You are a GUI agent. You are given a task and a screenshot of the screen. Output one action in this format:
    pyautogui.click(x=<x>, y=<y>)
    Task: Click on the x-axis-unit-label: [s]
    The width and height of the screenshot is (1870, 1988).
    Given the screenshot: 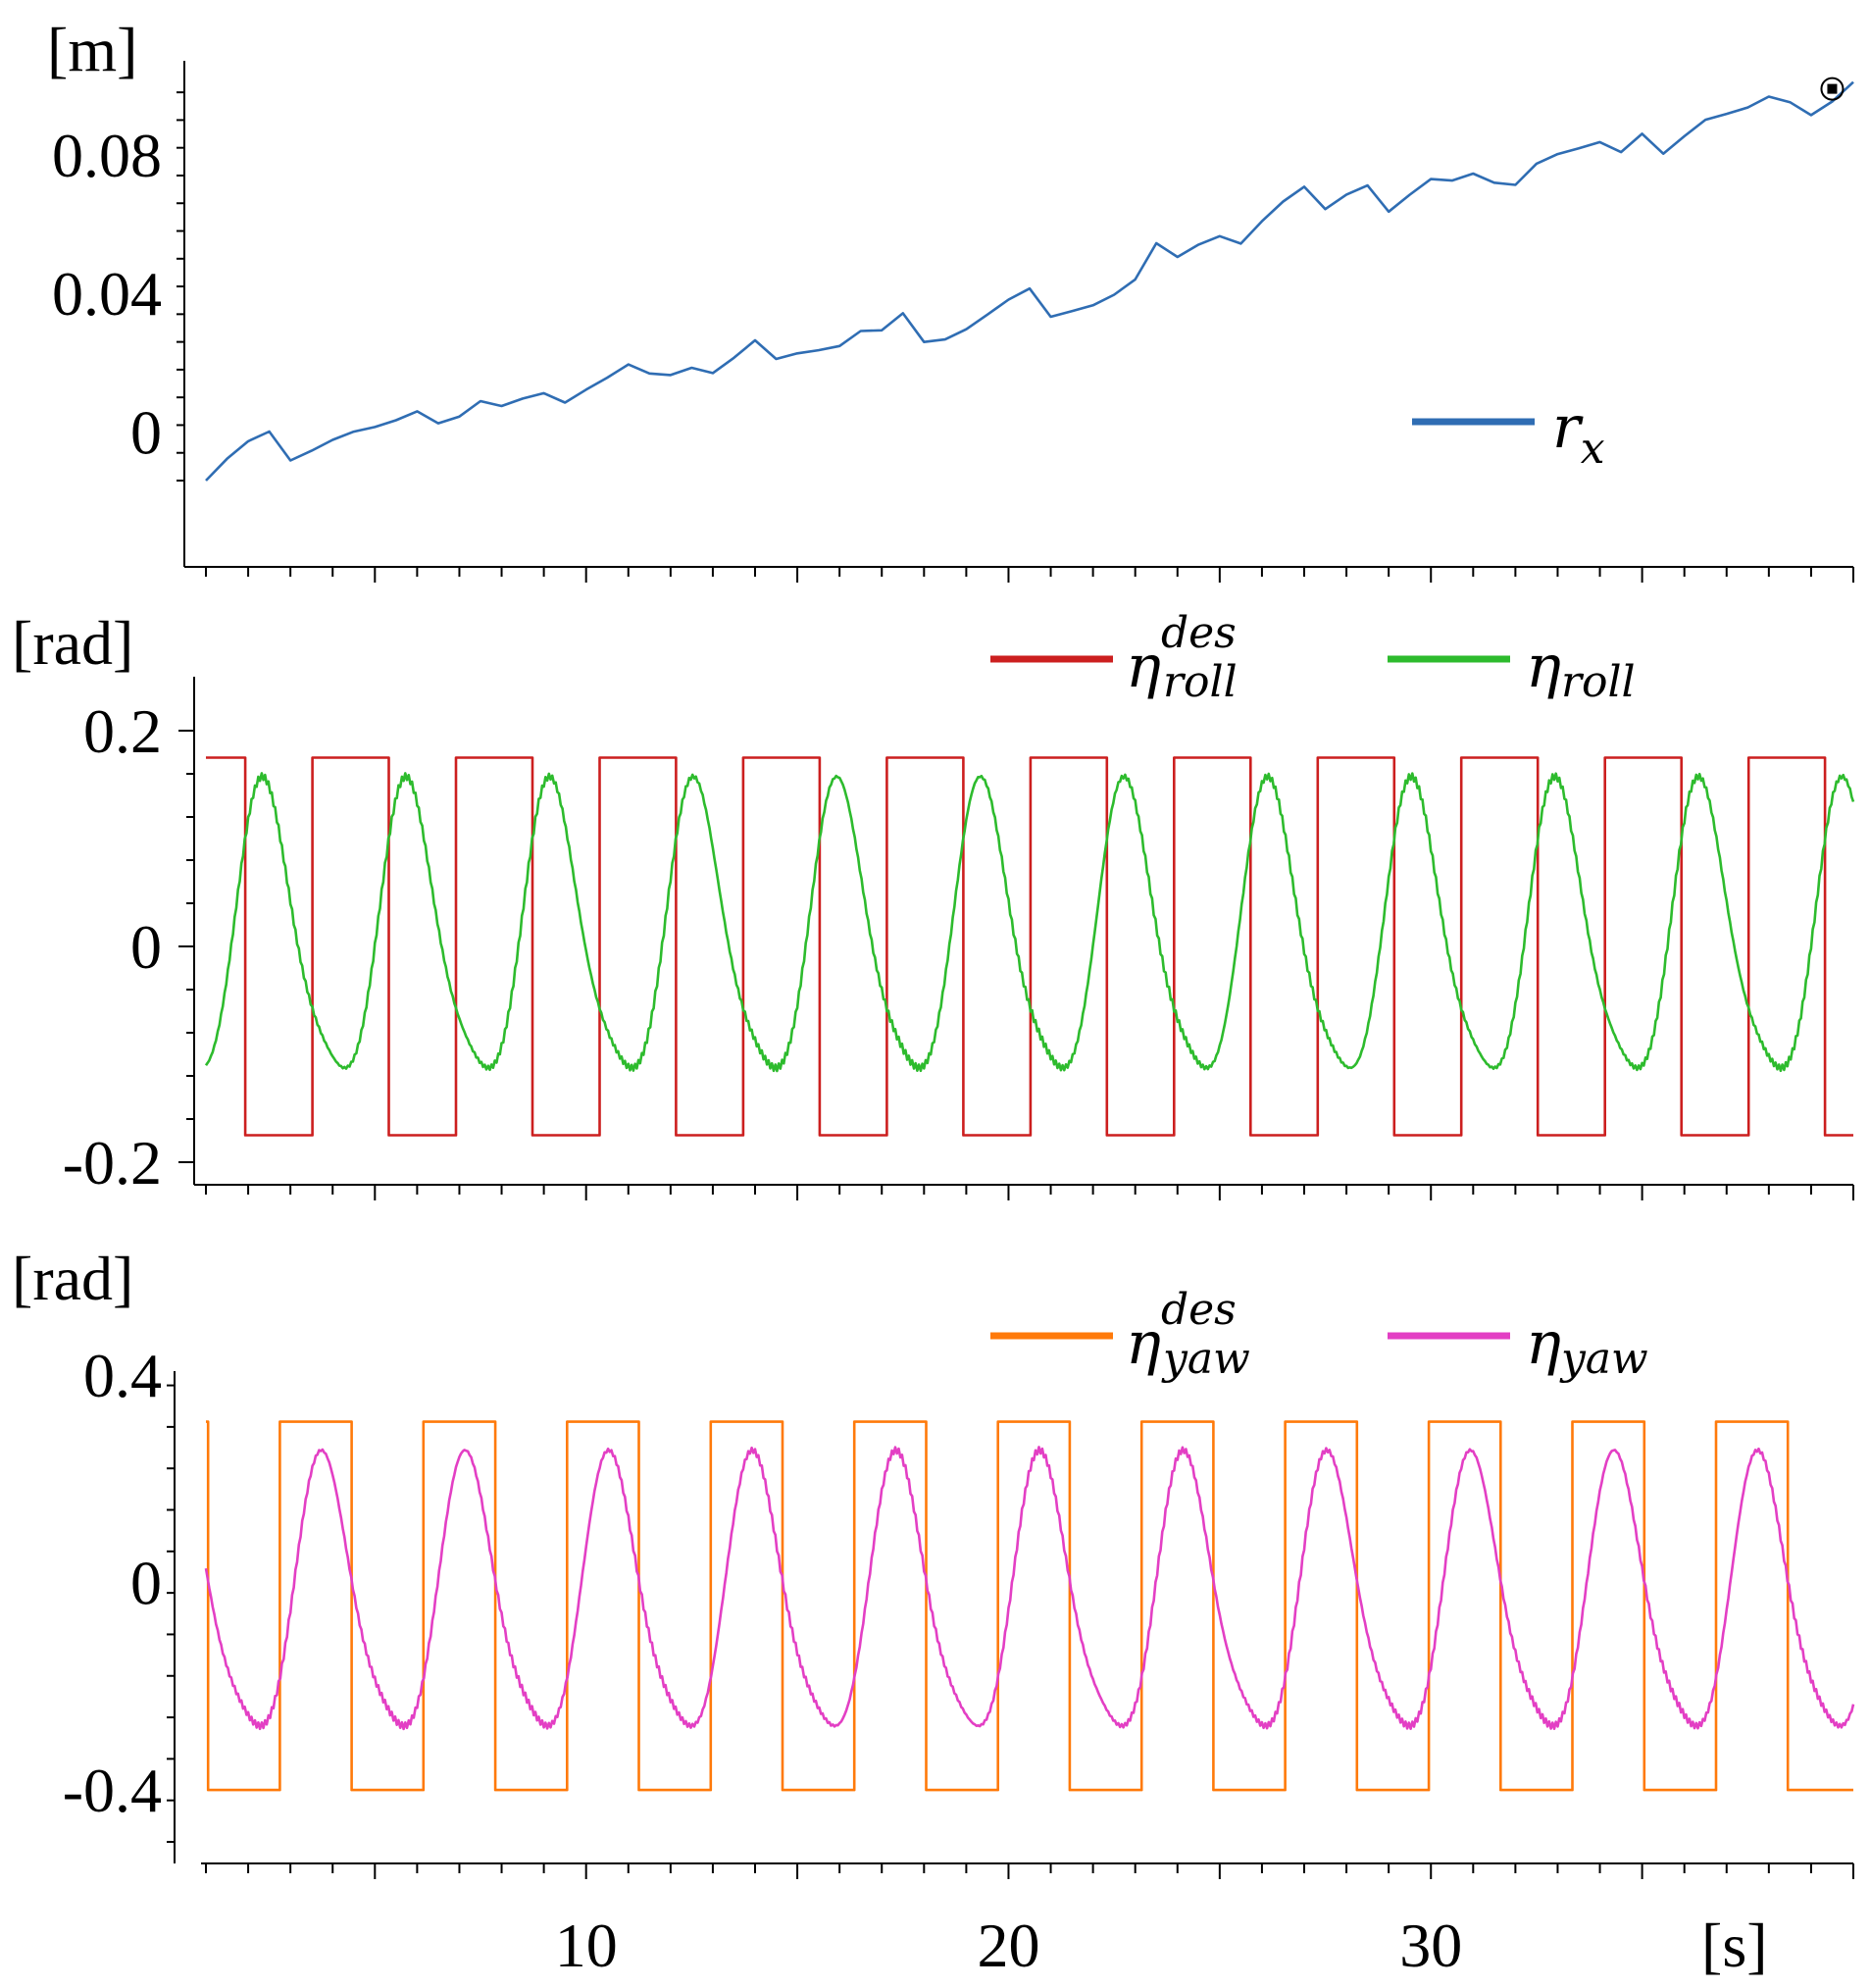 What is the action you would take?
    pyautogui.click(x=1734, y=1945)
    